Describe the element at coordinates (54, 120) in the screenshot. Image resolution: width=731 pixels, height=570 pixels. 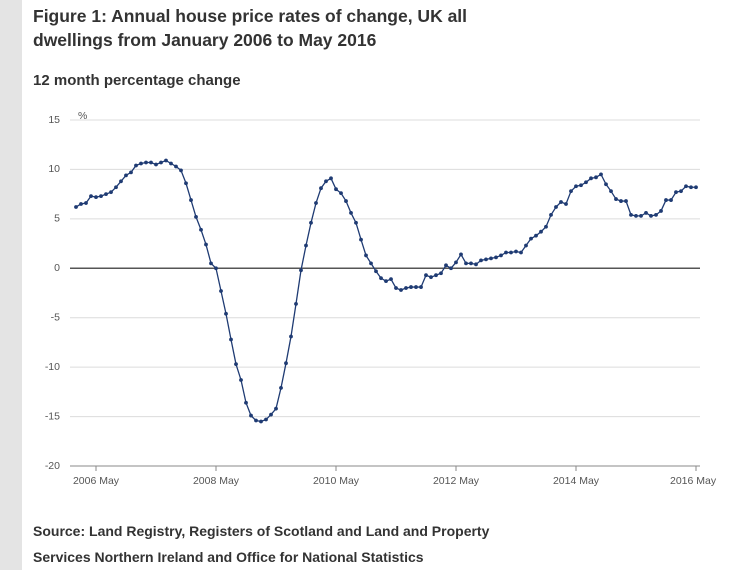
I see `y-tick-label: 15` at that location.